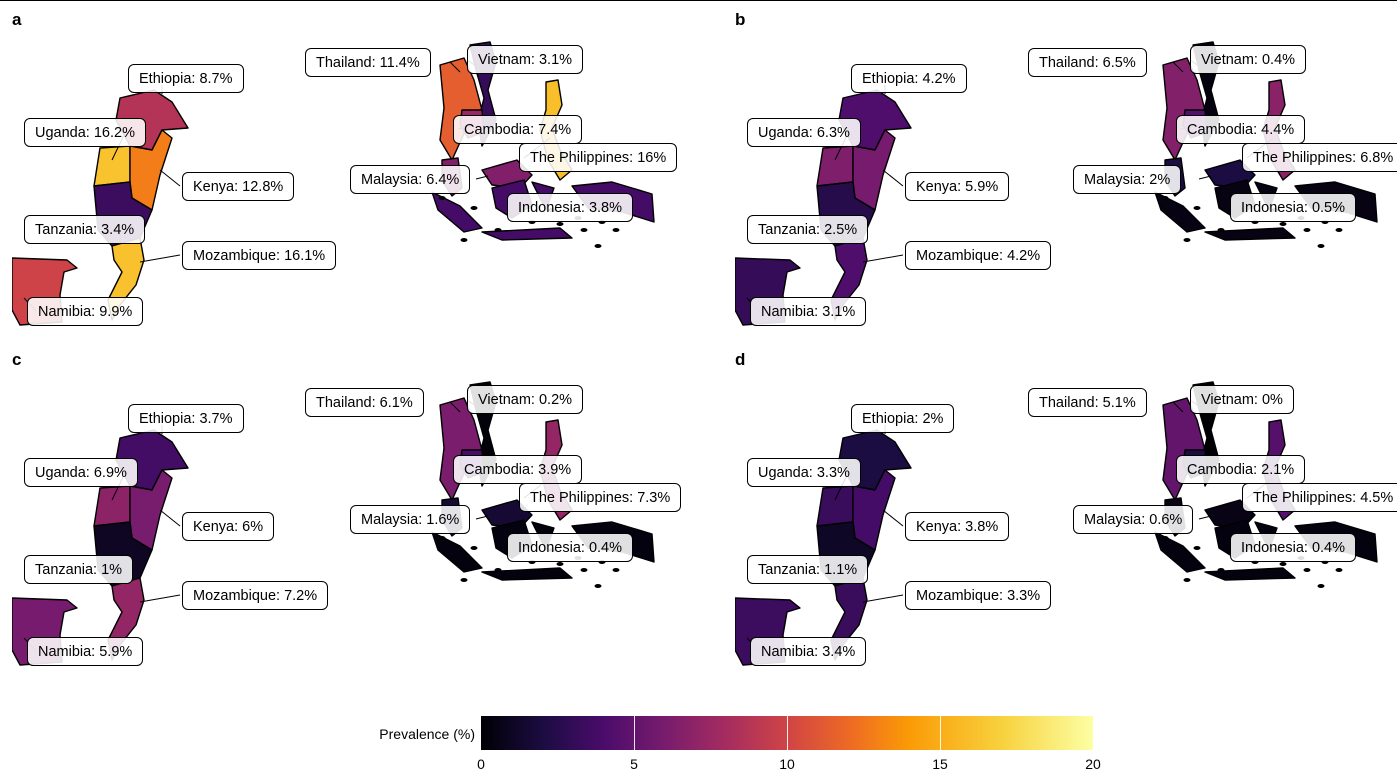 The height and width of the screenshot is (772, 1397). Describe the element at coordinates (518, 469) in the screenshot. I see `label-cambodia: Cambodia: 3.9%` at that location.